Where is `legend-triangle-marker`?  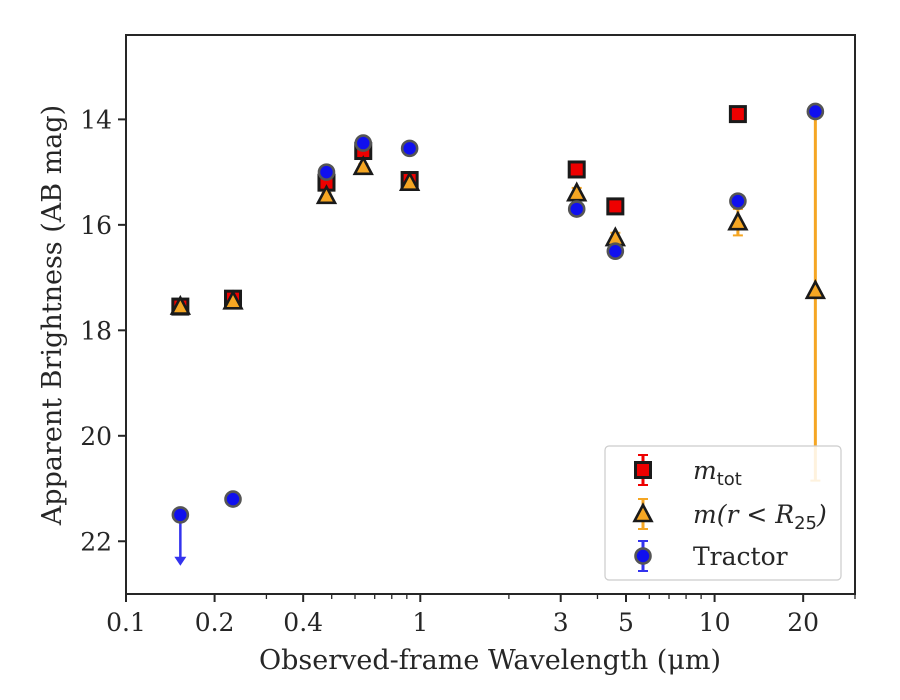
legend-triangle-marker is located at coordinates (643, 512).